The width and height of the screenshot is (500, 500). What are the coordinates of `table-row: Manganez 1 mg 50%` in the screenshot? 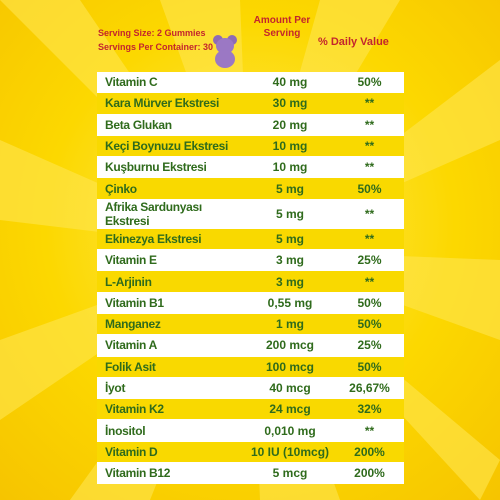 It's located at (250, 324).